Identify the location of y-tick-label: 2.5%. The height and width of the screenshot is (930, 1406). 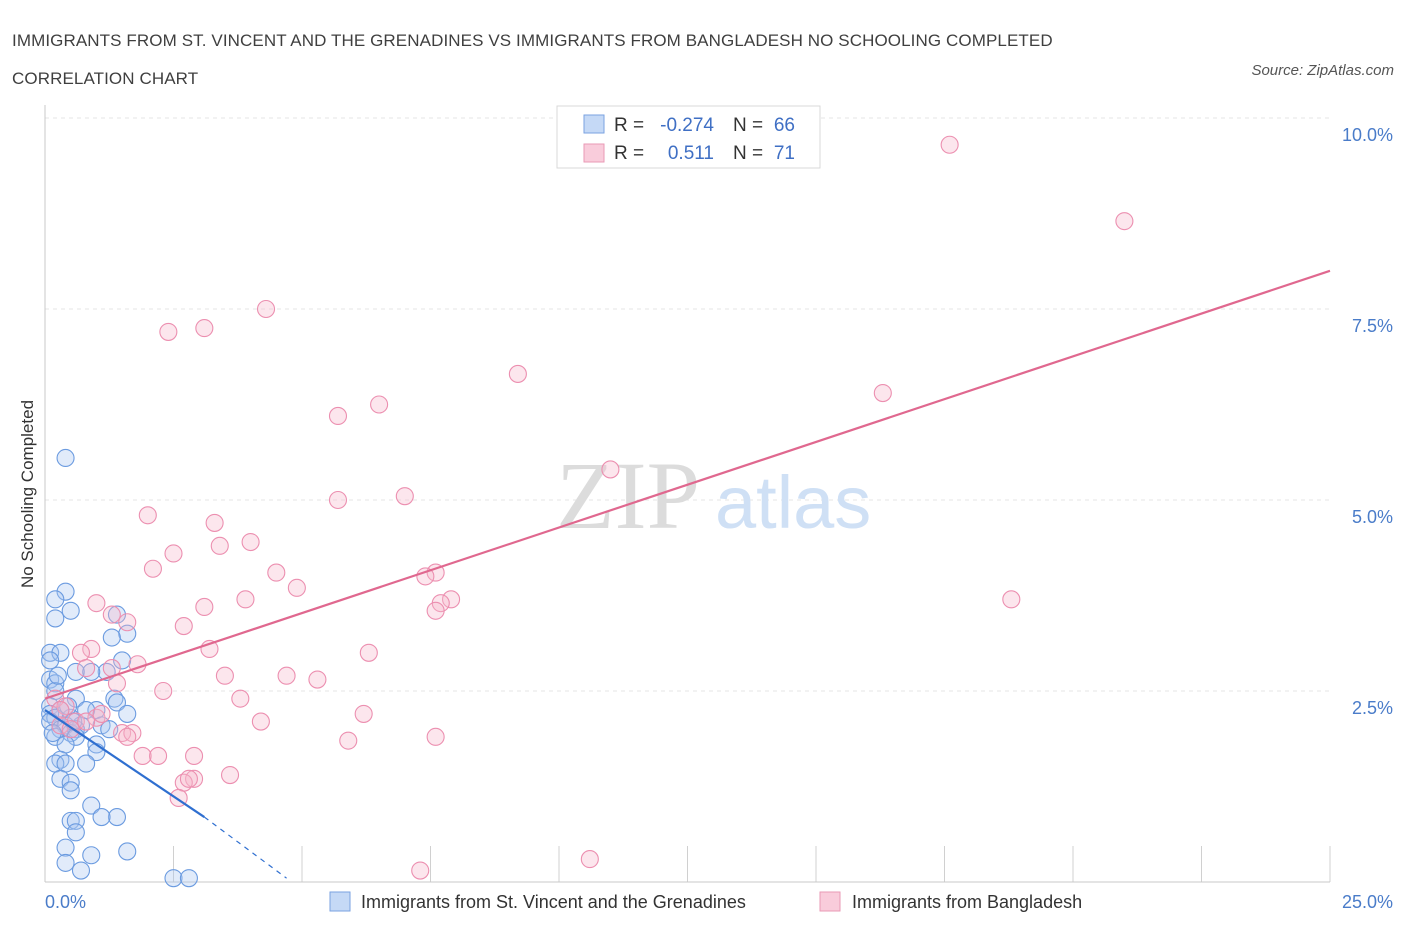
(1372, 708).